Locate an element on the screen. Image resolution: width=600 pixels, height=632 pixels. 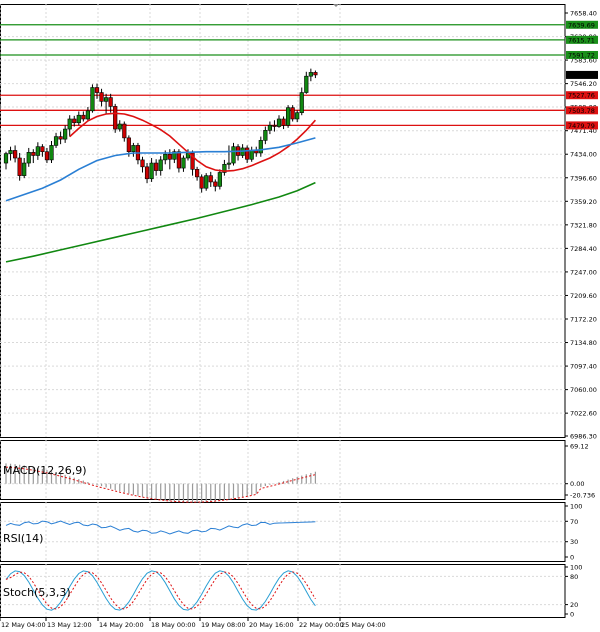
x-tick-label: 22 May 00:00 is located at coordinates (321, 625).